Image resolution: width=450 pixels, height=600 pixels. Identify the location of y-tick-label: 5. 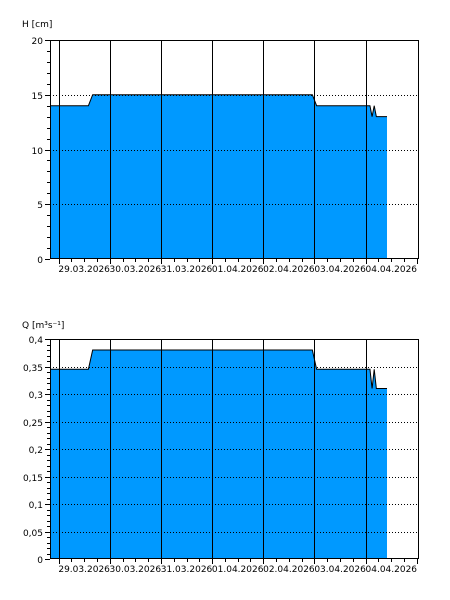
(40, 206).